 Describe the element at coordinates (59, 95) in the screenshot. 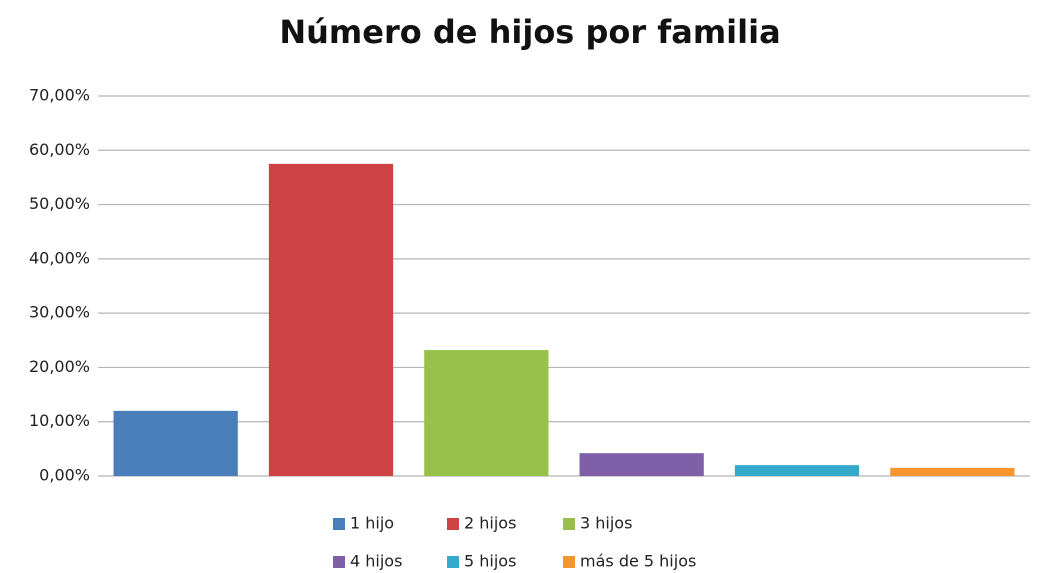

I see `y-tick-label: 70,00%` at that location.